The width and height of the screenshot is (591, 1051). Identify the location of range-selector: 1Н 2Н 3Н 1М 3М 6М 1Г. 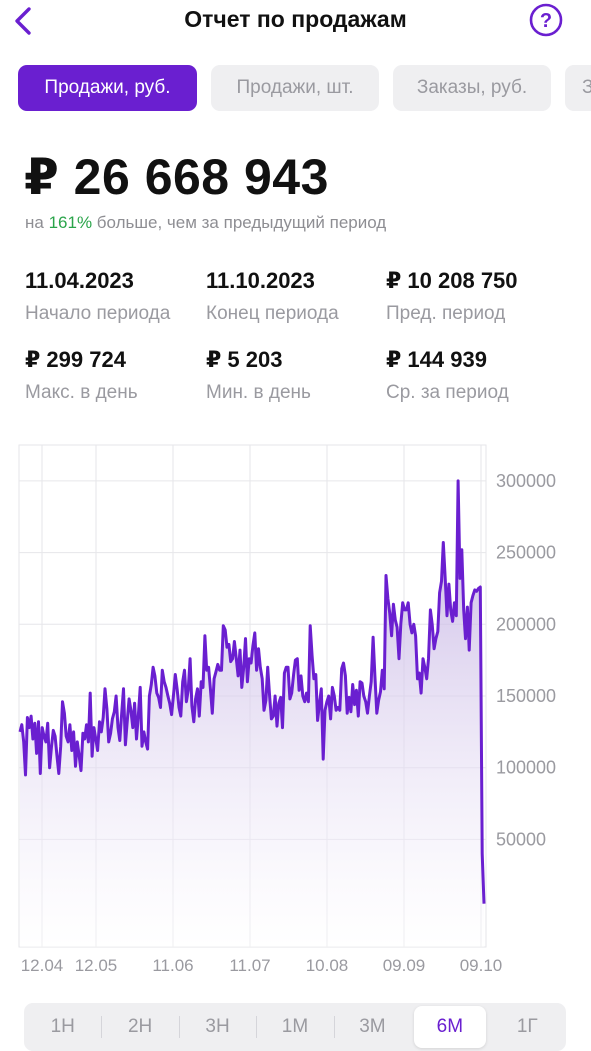
(295, 1027).